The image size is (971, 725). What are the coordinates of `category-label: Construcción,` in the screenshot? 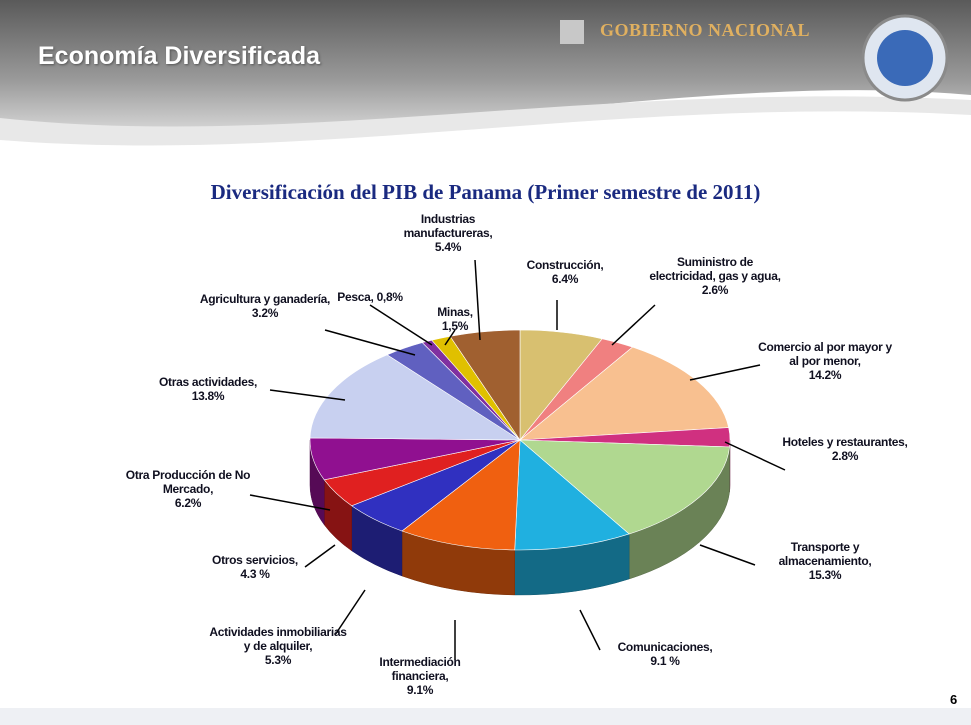 It's located at (565, 265).